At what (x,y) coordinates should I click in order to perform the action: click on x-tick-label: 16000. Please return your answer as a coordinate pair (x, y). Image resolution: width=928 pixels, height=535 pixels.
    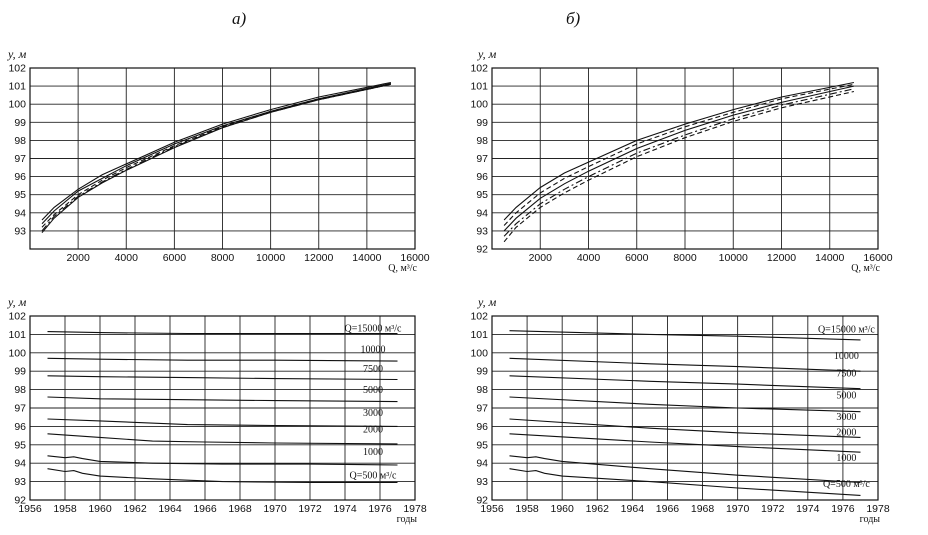
    Looking at the image, I should click on (414, 258).